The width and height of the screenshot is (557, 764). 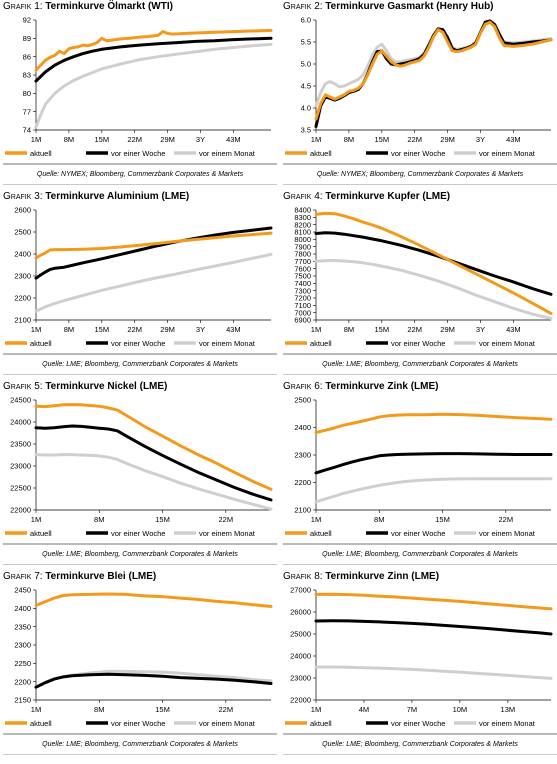 I want to click on chart-title: Grafik 3: Terminkurve Aluminium (LME), so click(x=96, y=196).